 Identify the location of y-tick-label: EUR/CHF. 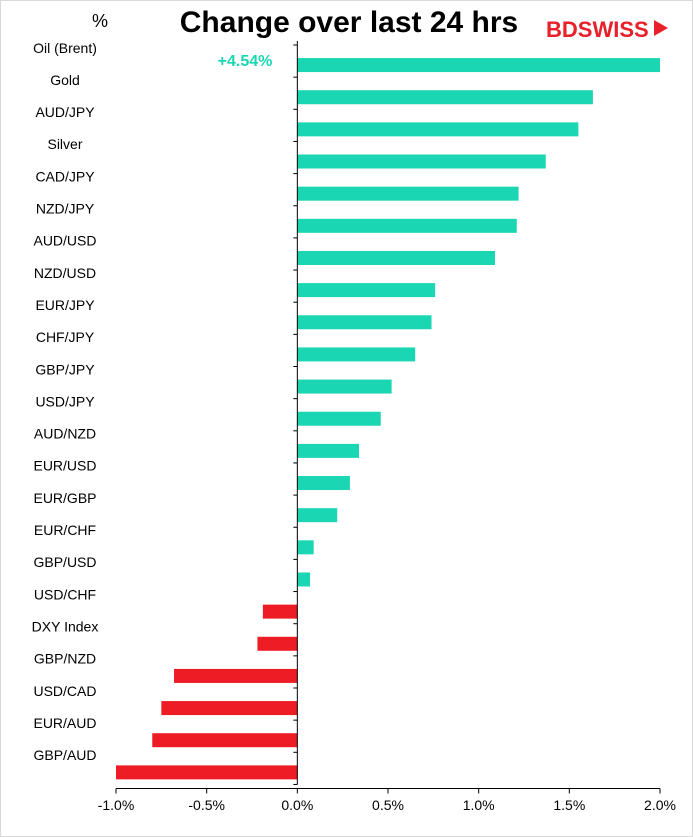
(65, 530).